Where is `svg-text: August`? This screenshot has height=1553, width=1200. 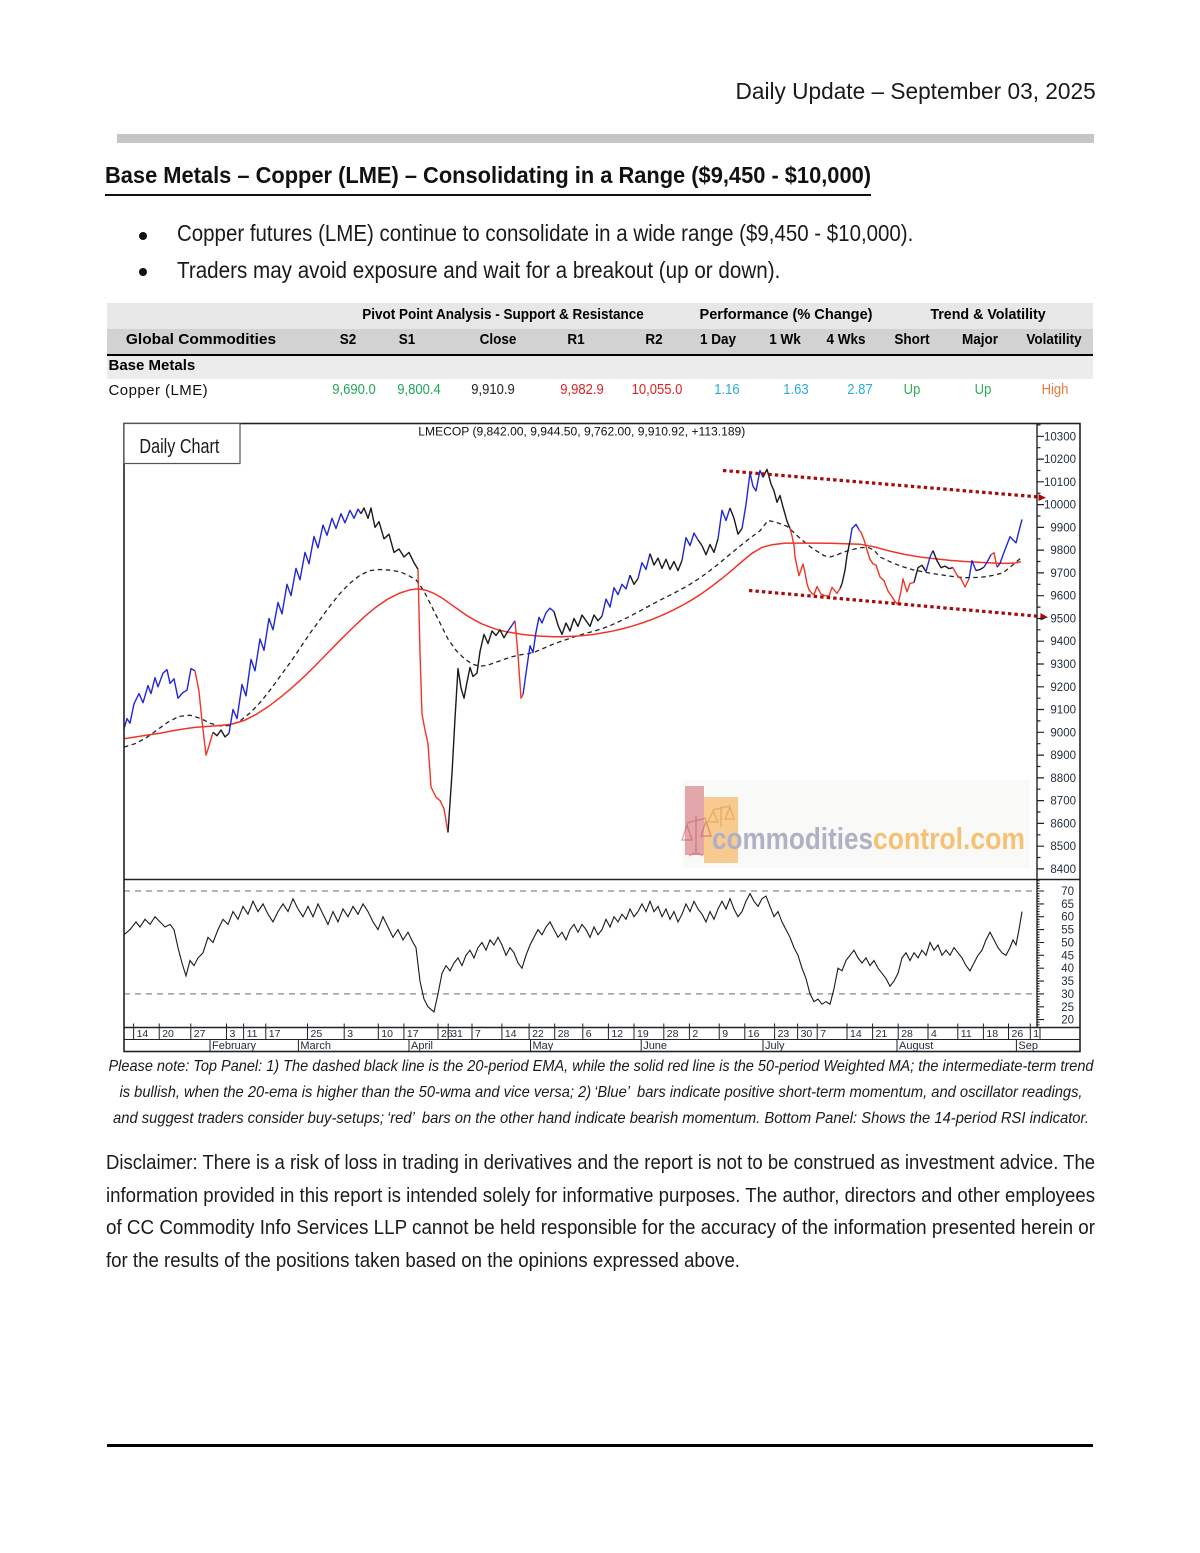 svg-text: August is located at coordinates (916, 1046).